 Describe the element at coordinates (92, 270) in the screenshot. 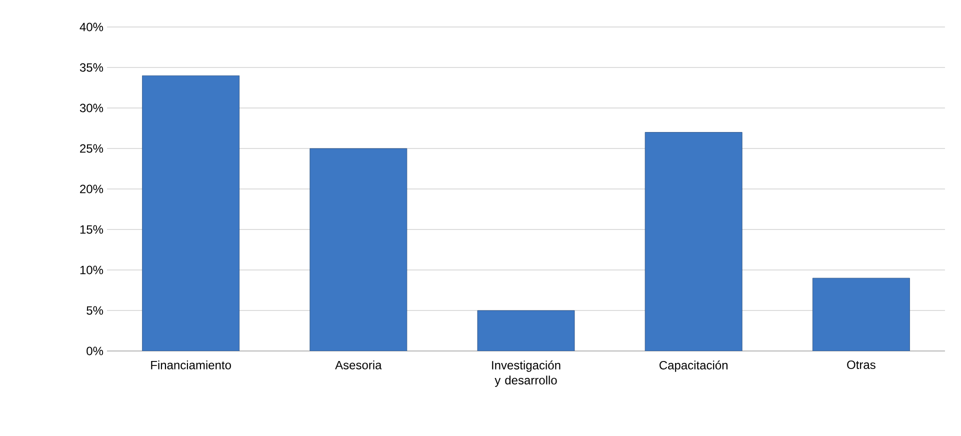

I see `y-tick-label: 10%` at that location.